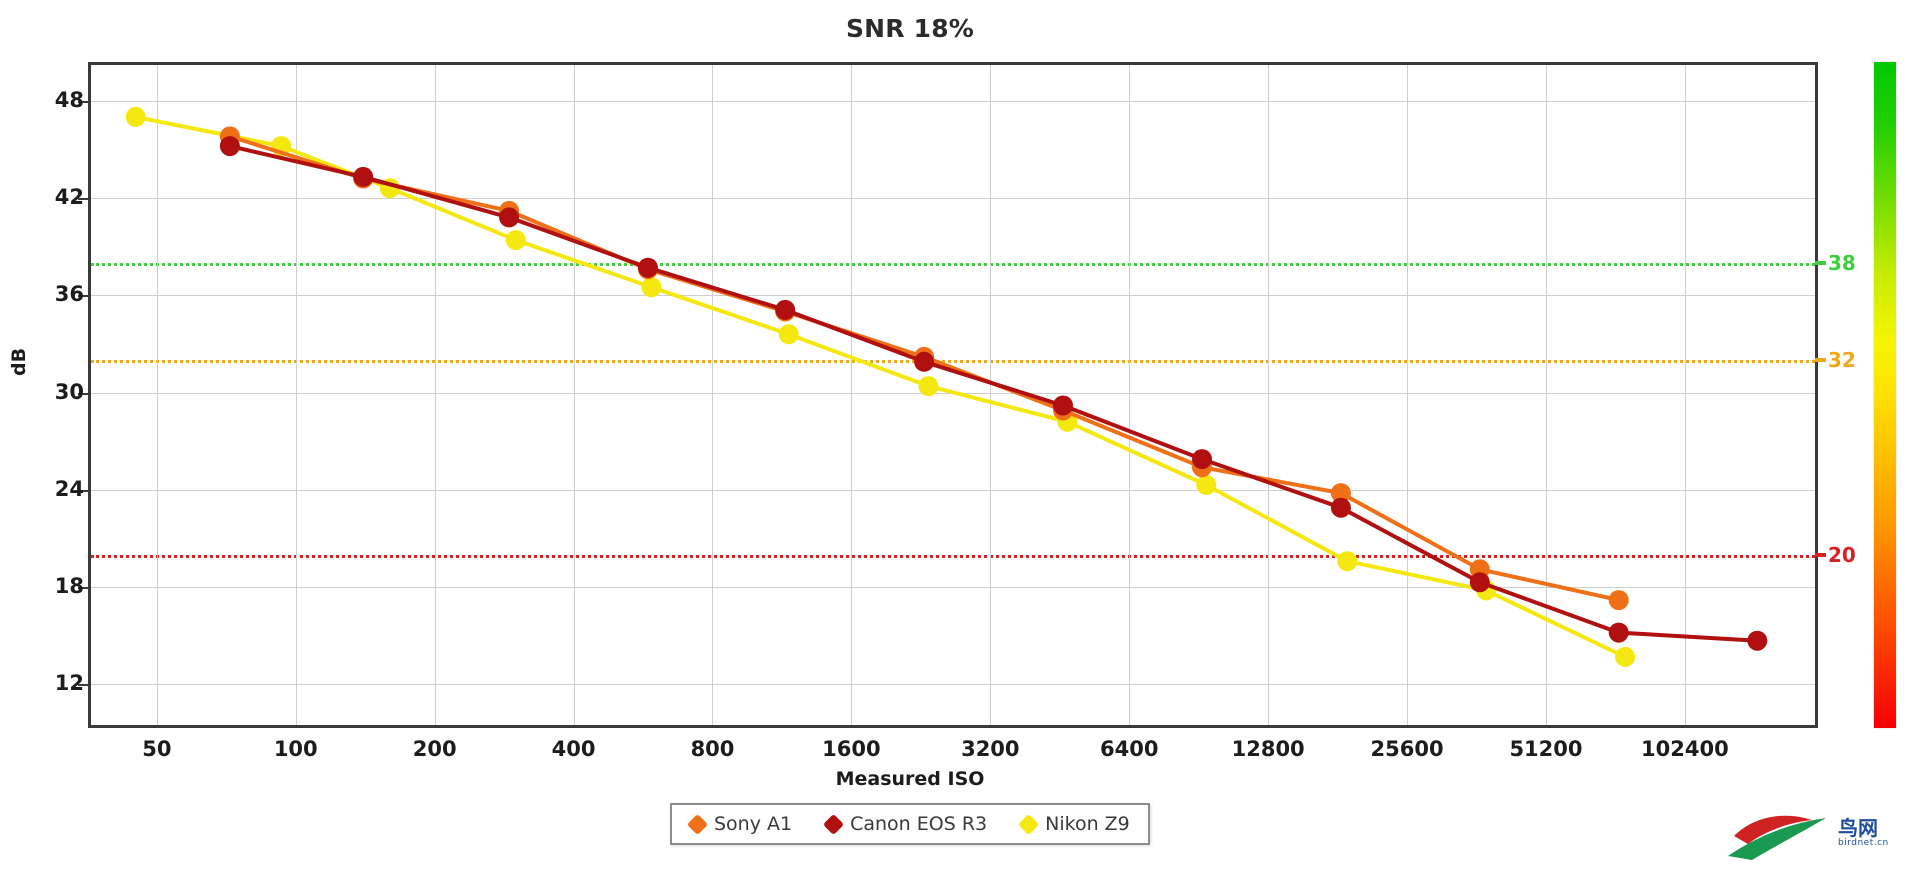 The height and width of the screenshot is (869, 1920). Describe the element at coordinates (1129, 749) in the screenshot. I see `x-tick-label: 6400` at that location.